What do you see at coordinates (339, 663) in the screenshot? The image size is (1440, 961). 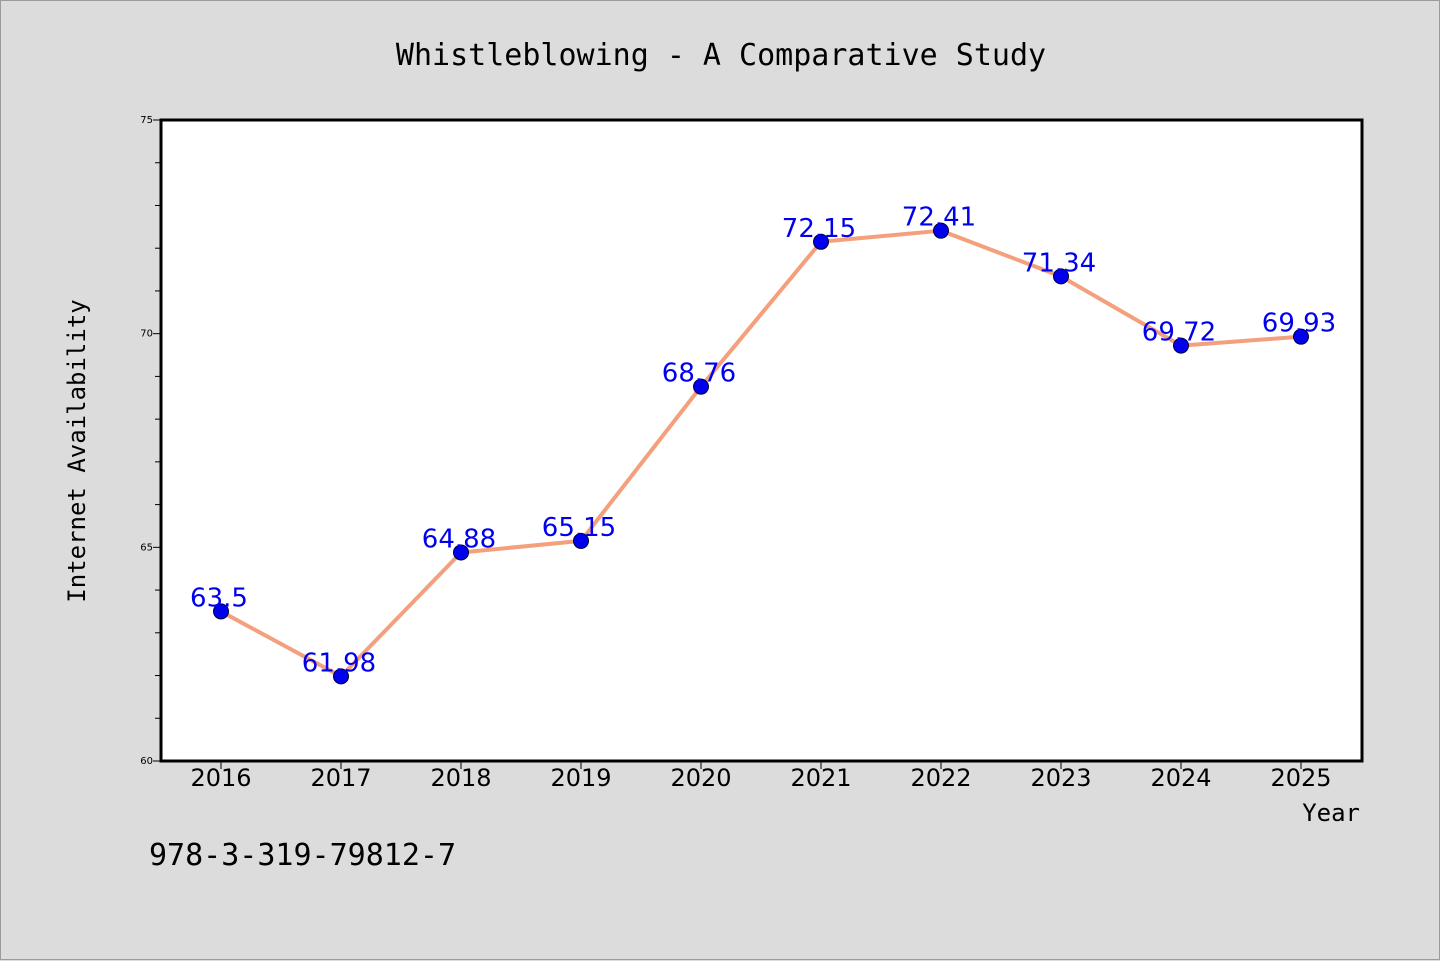 I see `data-label: 61.98` at bounding box center [339, 663].